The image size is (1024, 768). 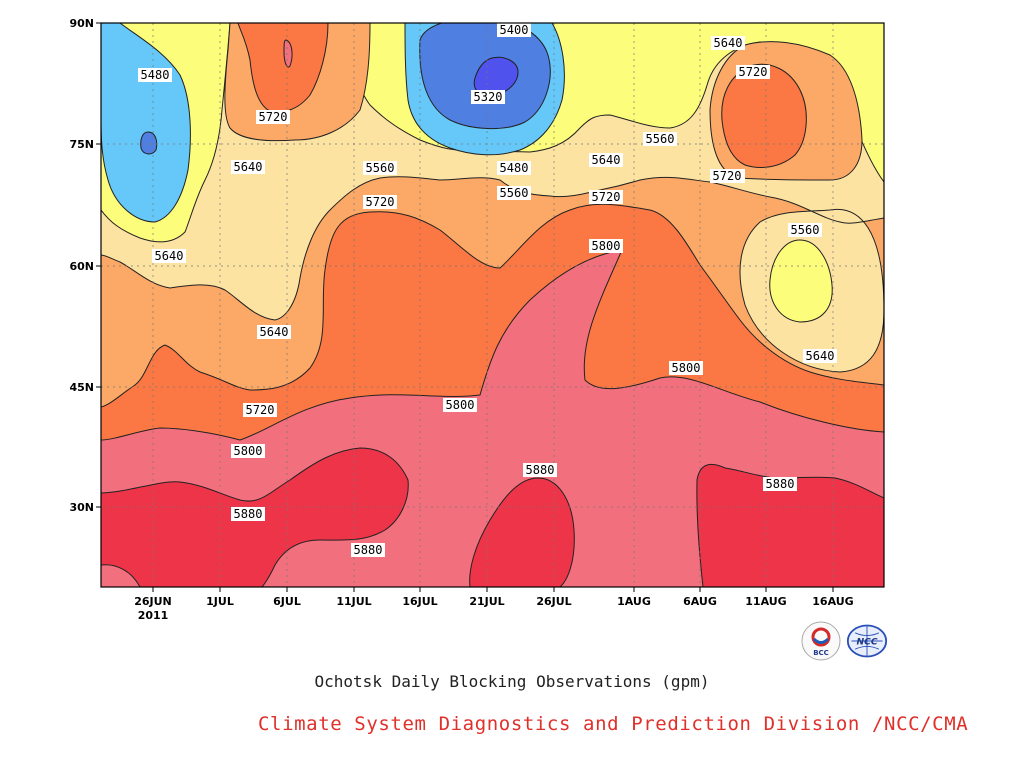 What do you see at coordinates (153, 615) in the screenshot?
I see `x-year-label: 2011` at bounding box center [153, 615].